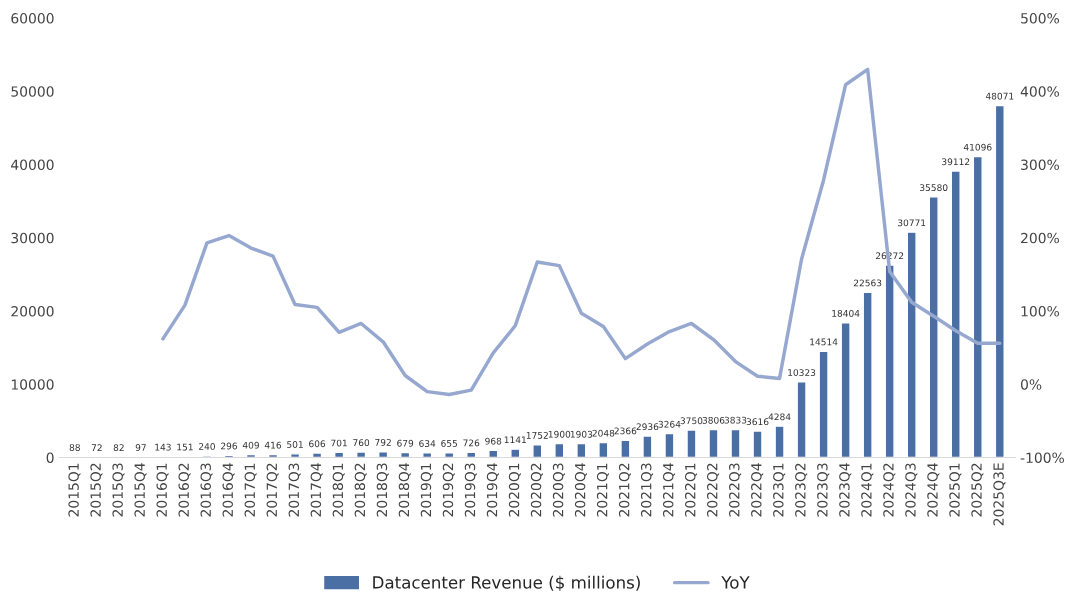 Image resolution: width=1080 pixels, height=602 pixels. Describe the element at coordinates (1040, 165) in the screenshot. I see `y2-tick-label: 300%` at that location.